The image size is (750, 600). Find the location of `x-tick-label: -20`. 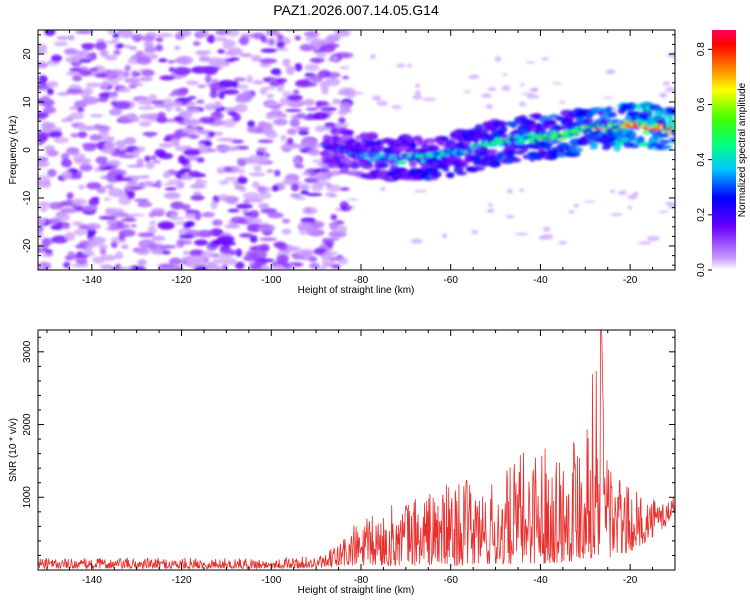

x-tick-label: -20 is located at coordinates (630, 580).